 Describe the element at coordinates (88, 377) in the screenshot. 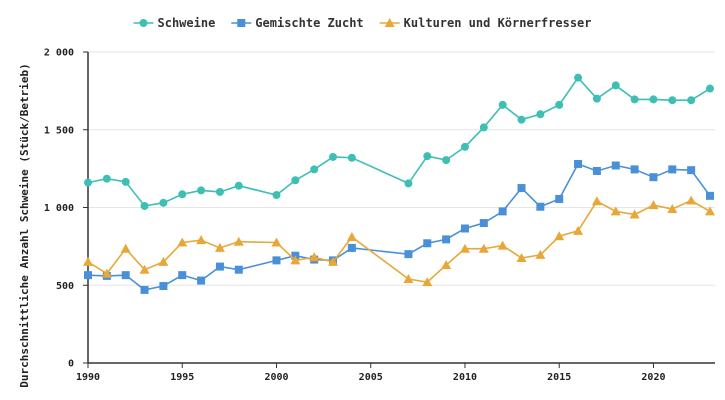

I see `x-tick-label: 1990` at that location.